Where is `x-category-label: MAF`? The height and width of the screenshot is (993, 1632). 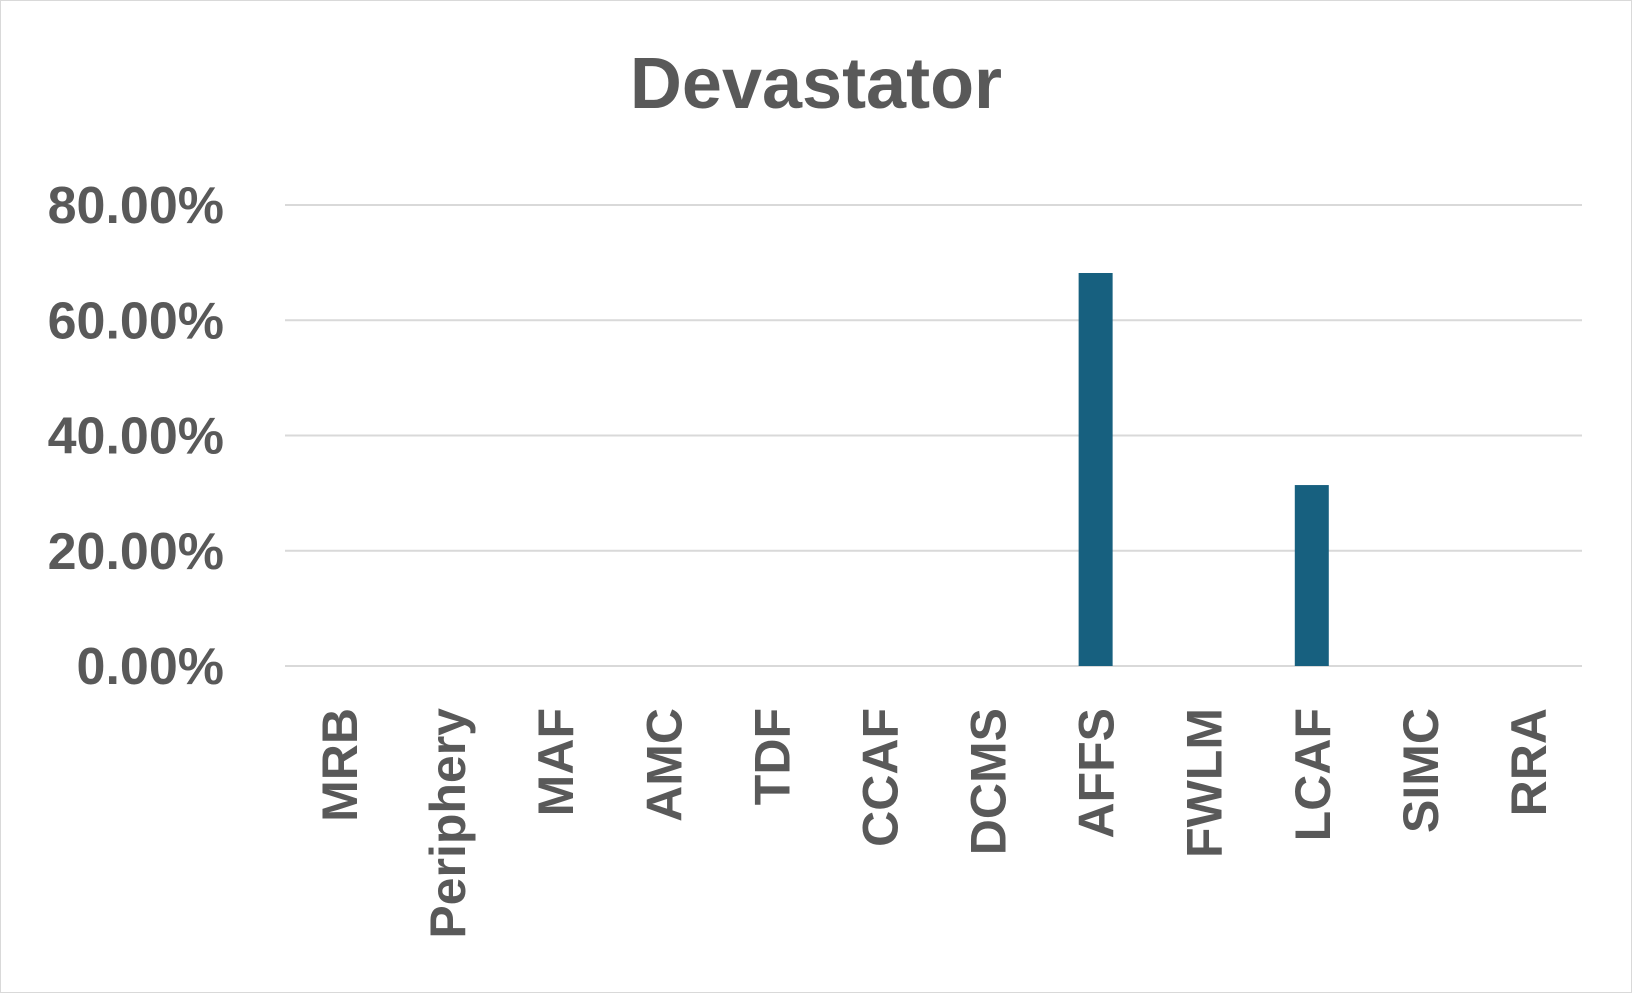
x-category-label: MAF is located at coordinates (556, 762).